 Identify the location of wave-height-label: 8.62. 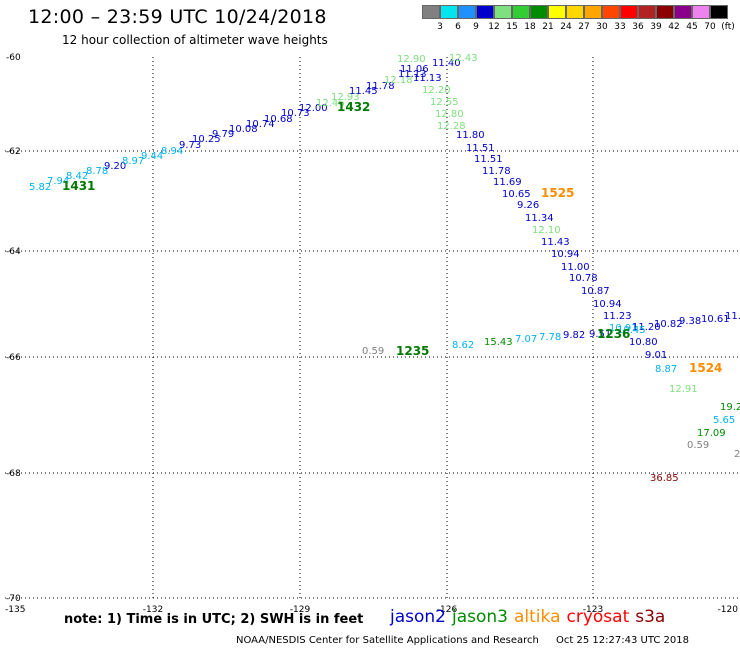
(463, 345).